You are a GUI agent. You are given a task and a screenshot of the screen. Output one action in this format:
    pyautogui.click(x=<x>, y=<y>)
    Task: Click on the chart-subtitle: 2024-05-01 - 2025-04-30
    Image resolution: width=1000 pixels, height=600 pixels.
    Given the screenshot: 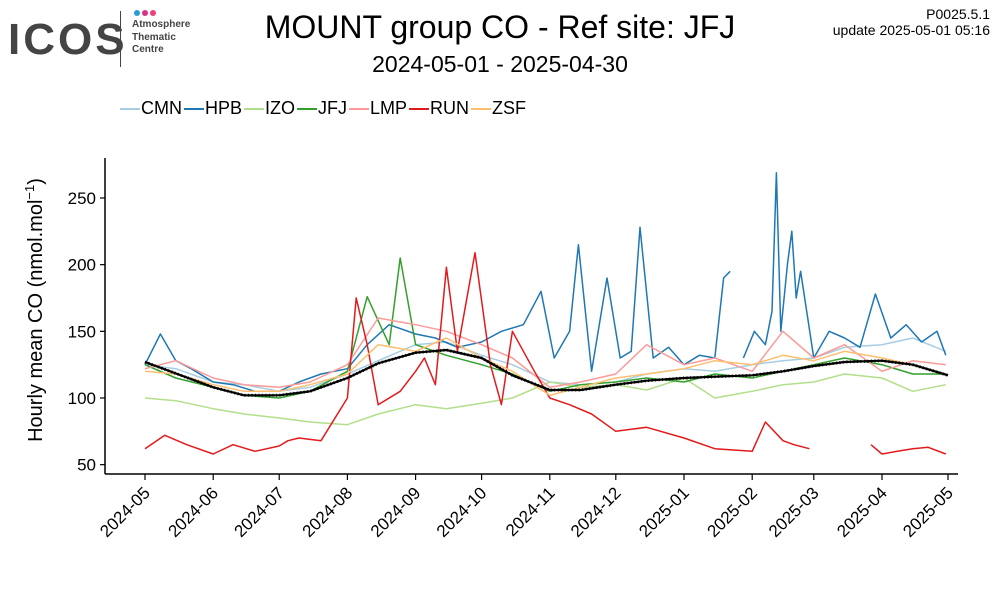 What is the action you would take?
    pyautogui.click(x=500, y=64)
    